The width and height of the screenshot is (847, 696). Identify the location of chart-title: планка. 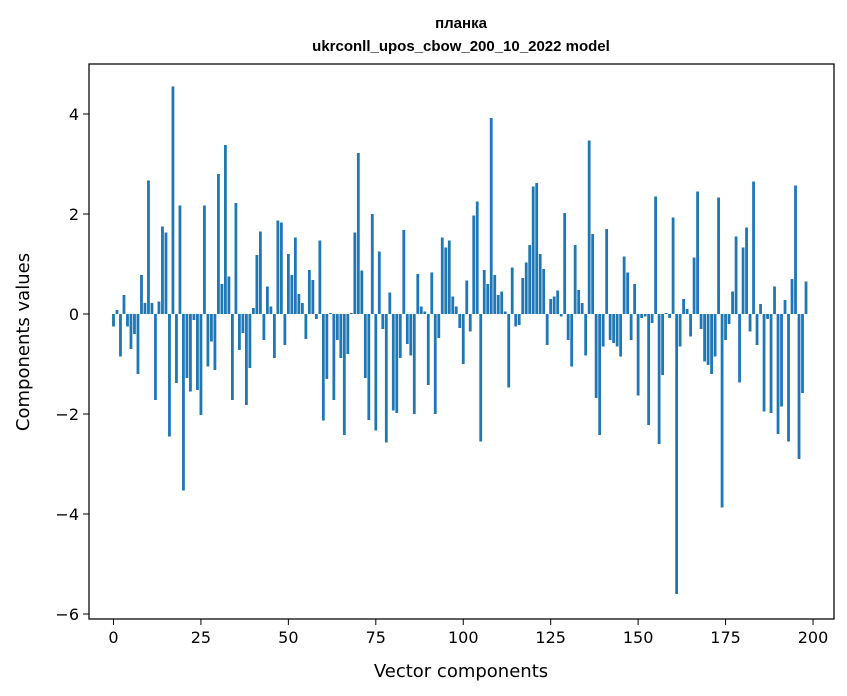
(461, 23).